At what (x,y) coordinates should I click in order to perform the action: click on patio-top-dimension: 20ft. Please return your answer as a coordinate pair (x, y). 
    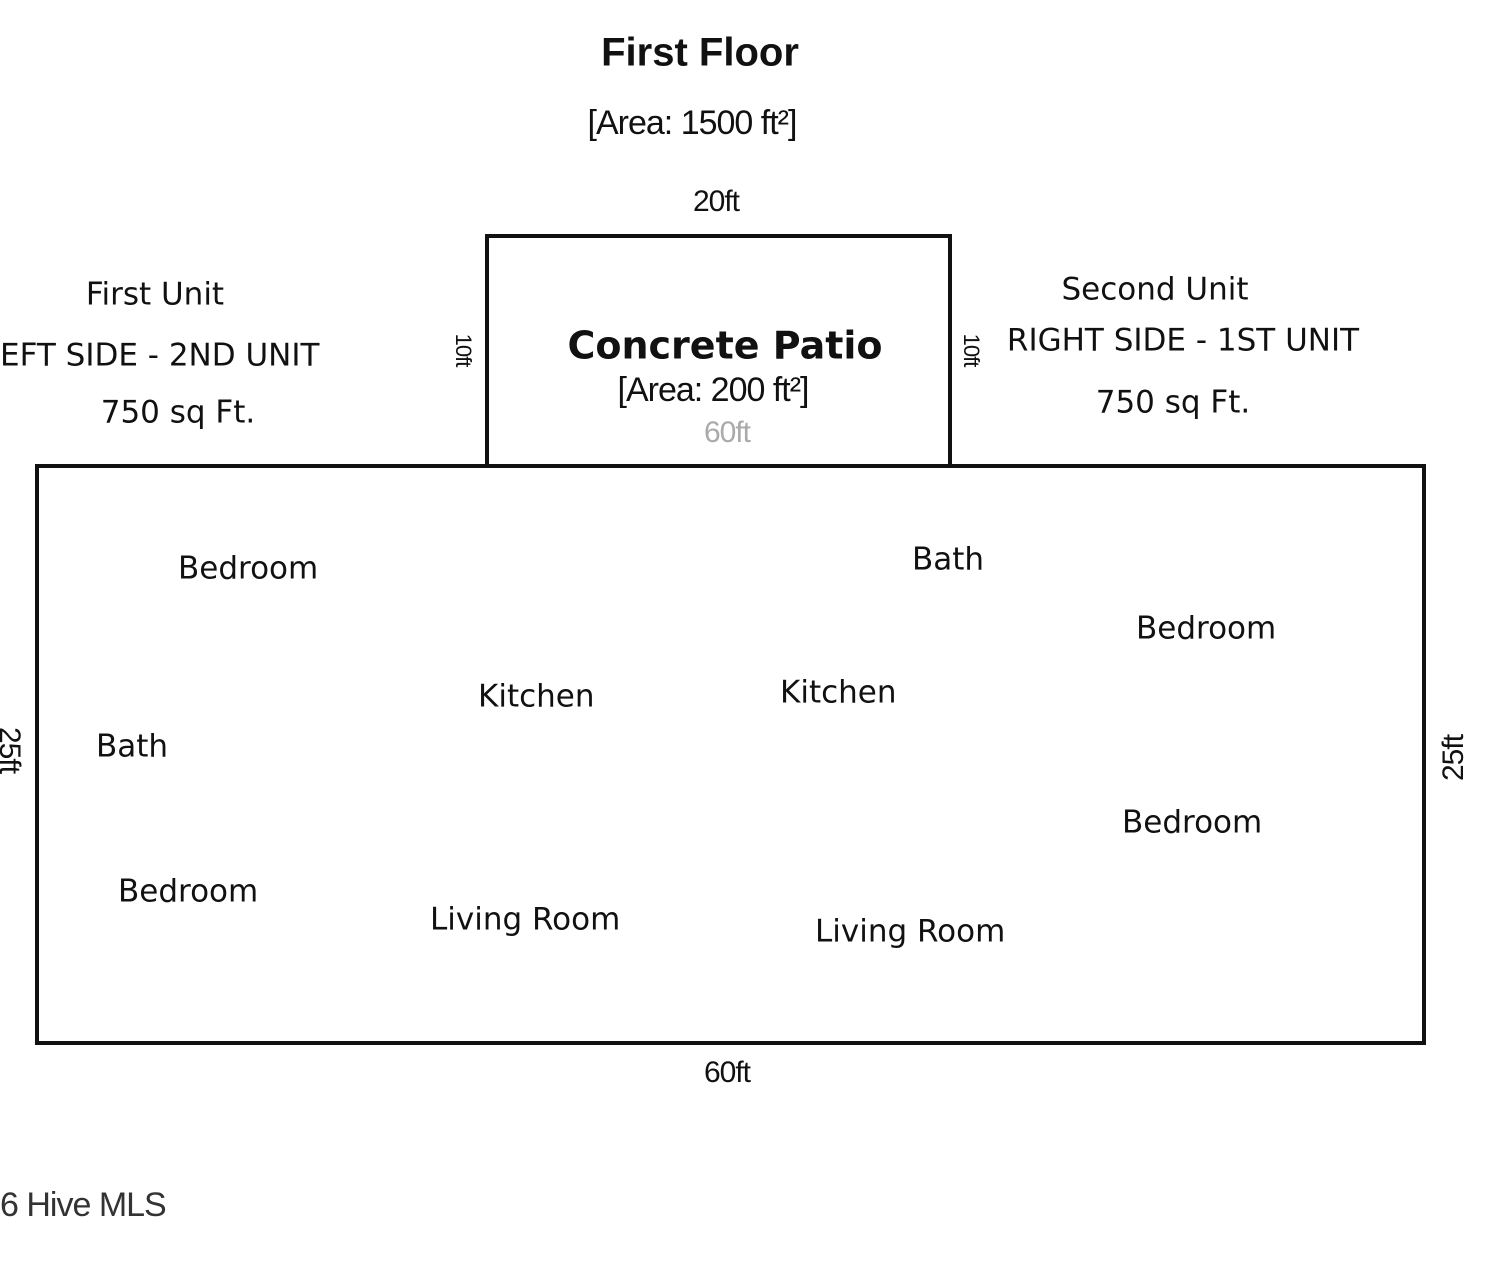
    Looking at the image, I should click on (717, 201).